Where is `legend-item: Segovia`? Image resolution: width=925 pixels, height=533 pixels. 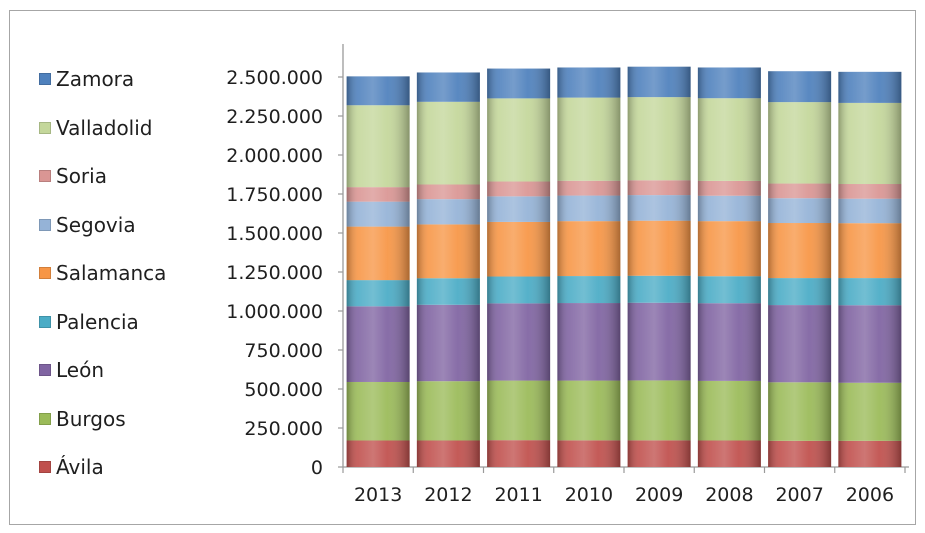
legend-item: Segovia is located at coordinates (87, 225).